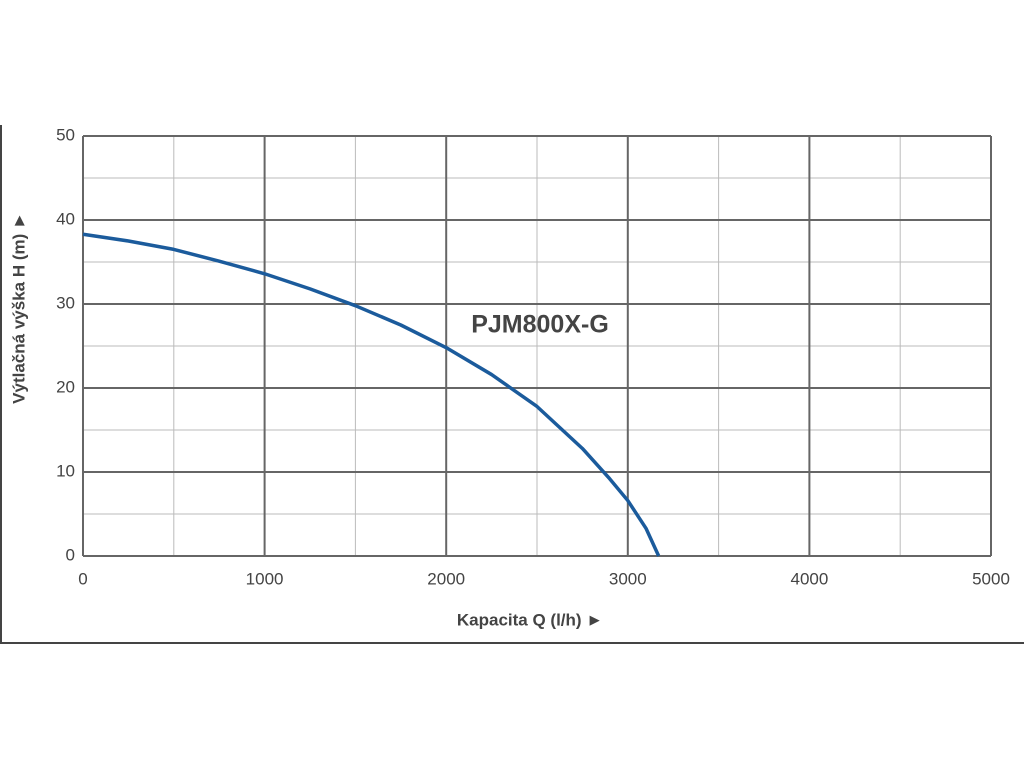  Describe the element at coordinates (628, 578) in the screenshot. I see `x-tick-label: 3000` at that location.